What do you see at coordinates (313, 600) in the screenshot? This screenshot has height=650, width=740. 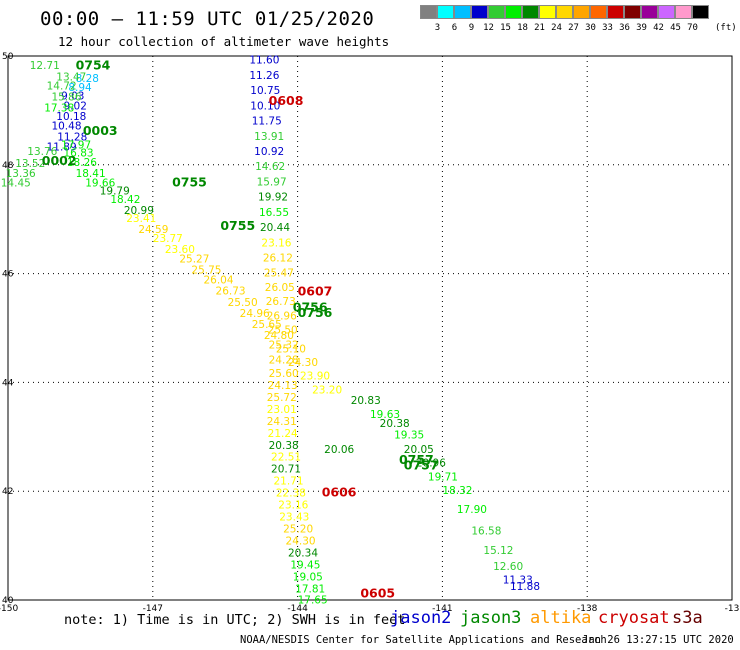 I see `wave-height-label: 17.65` at bounding box center [313, 600].